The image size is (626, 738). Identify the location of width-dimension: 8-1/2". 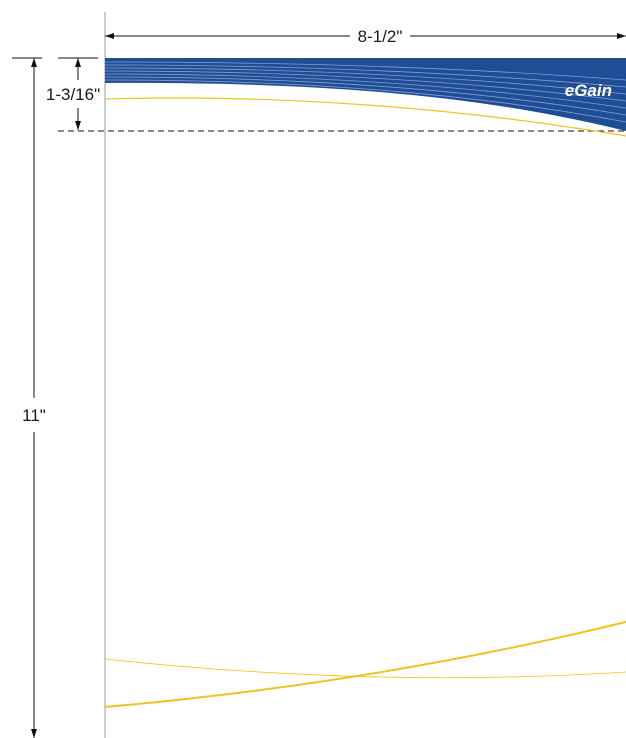
(365, 36).